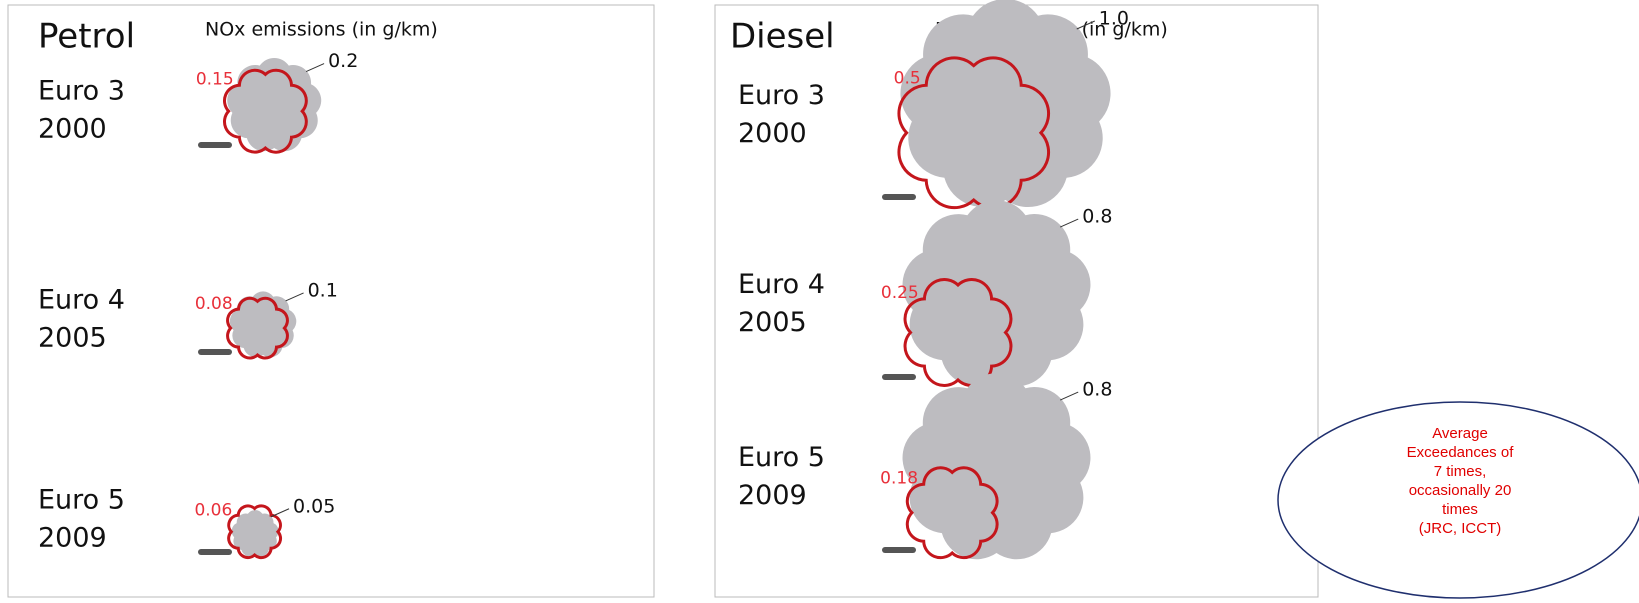 The height and width of the screenshot is (603, 1639). Describe the element at coordinates (782, 37) in the screenshot. I see `fuel-title: Diesel` at that location.